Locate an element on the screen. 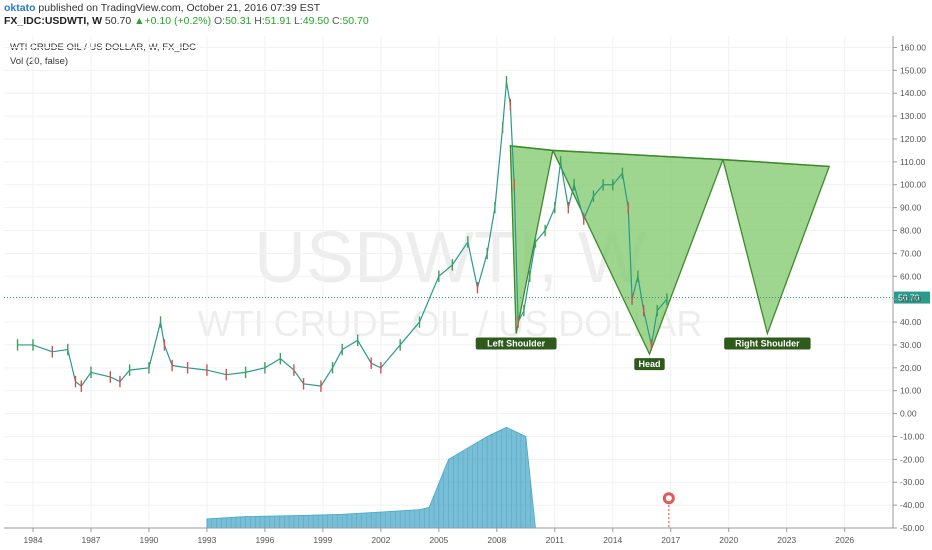 The width and height of the screenshot is (932, 550). change-value: +0.10 (+0.2%) is located at coordinates (178, 21).